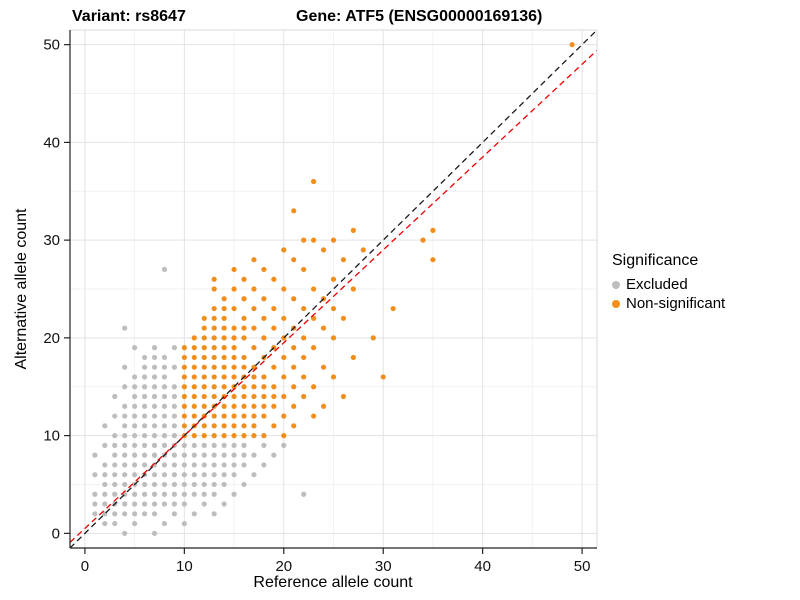 This screenshot has width=800, height=600. I want to click on legend-label-non-significant: Non-significant, so click(676, 303).